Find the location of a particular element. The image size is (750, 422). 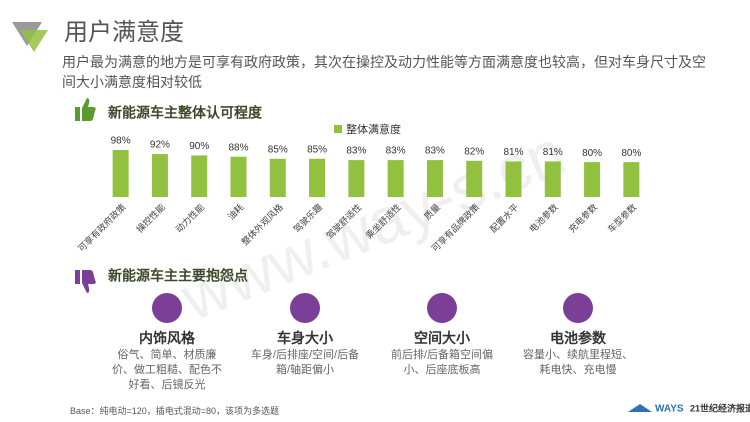

thumbs-down-icon is located at coordinates (85, 281).